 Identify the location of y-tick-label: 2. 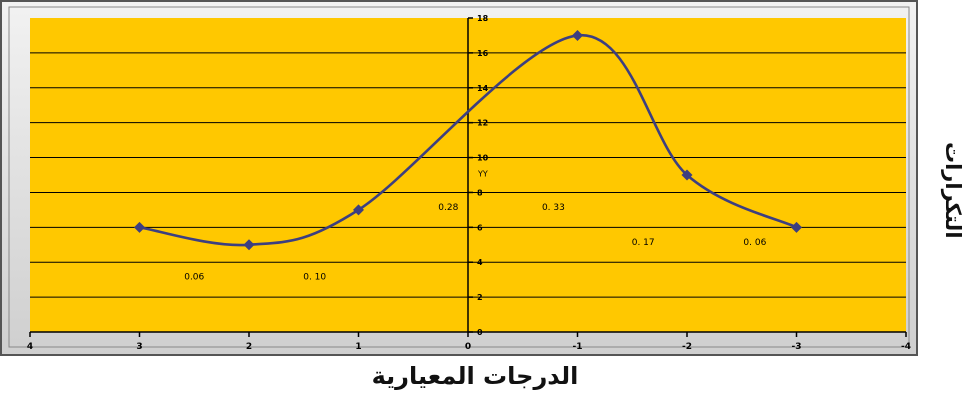
(480, 297).